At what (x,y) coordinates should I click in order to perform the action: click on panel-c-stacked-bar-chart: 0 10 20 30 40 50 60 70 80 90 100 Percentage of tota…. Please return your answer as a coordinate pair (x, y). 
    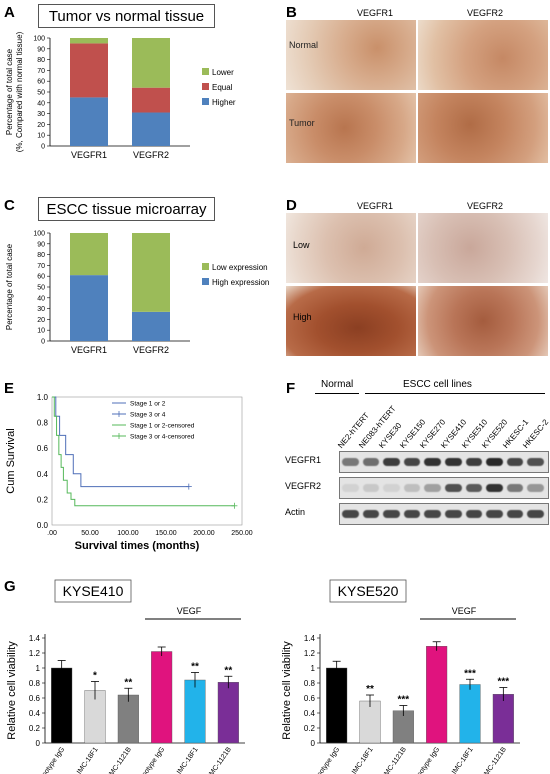
    Looking at the image, I should click on (137, 293).